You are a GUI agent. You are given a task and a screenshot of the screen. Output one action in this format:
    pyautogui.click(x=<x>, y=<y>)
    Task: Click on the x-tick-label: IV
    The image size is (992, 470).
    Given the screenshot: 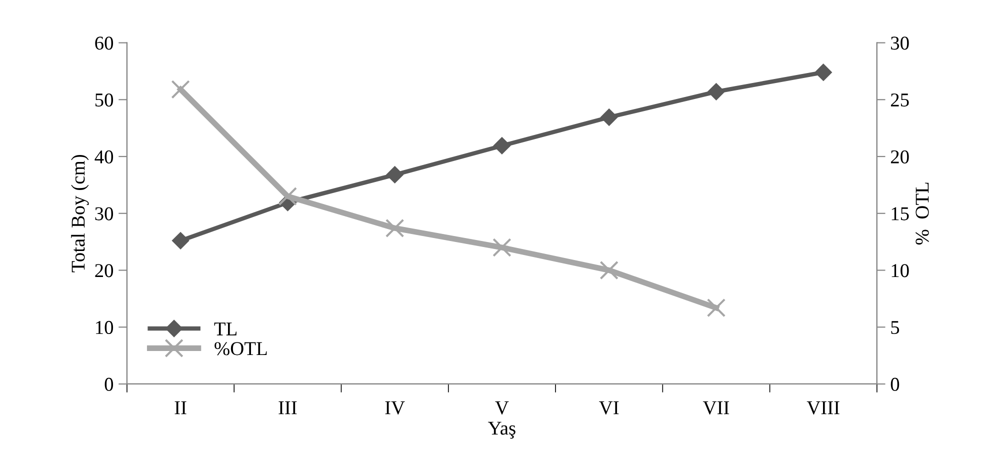 What is the action you would take?
    pyautogui.click(x=395, y=407)
    